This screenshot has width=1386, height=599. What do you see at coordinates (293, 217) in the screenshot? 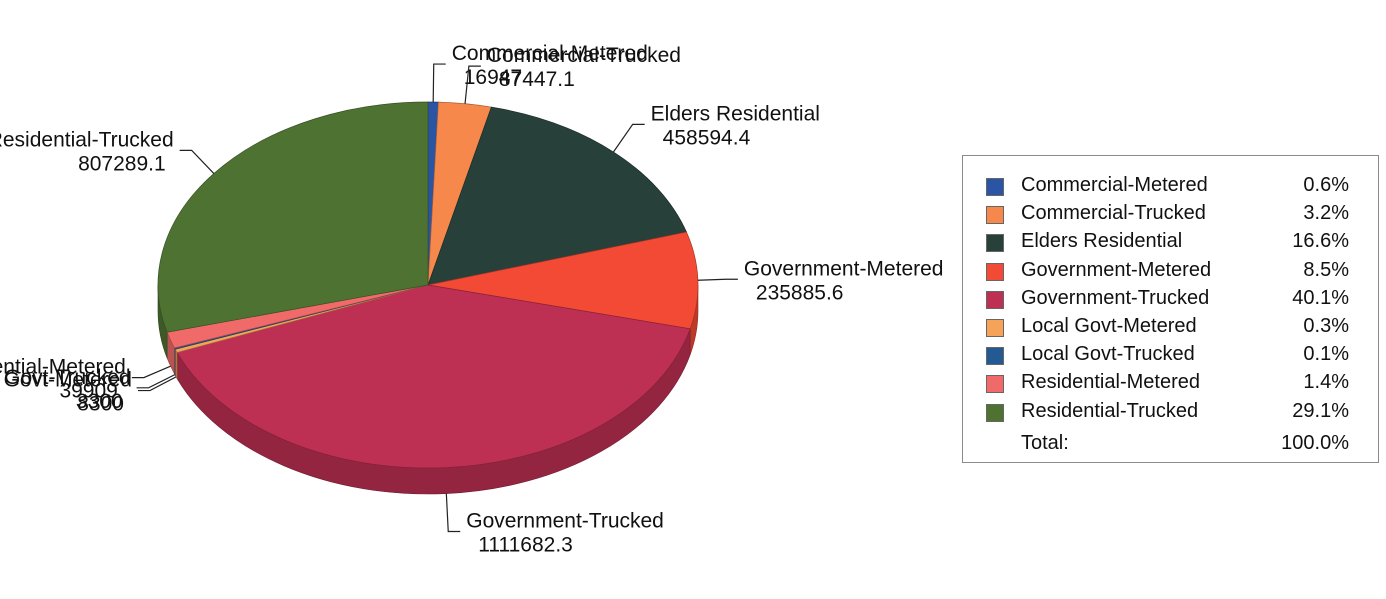
I see `pie-slice-residential-trucked` at bounding box center [293, 217].